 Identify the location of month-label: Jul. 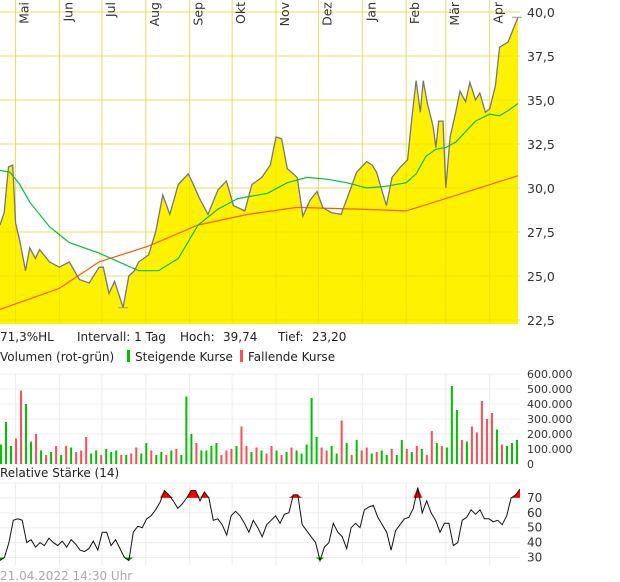
(110, 10).